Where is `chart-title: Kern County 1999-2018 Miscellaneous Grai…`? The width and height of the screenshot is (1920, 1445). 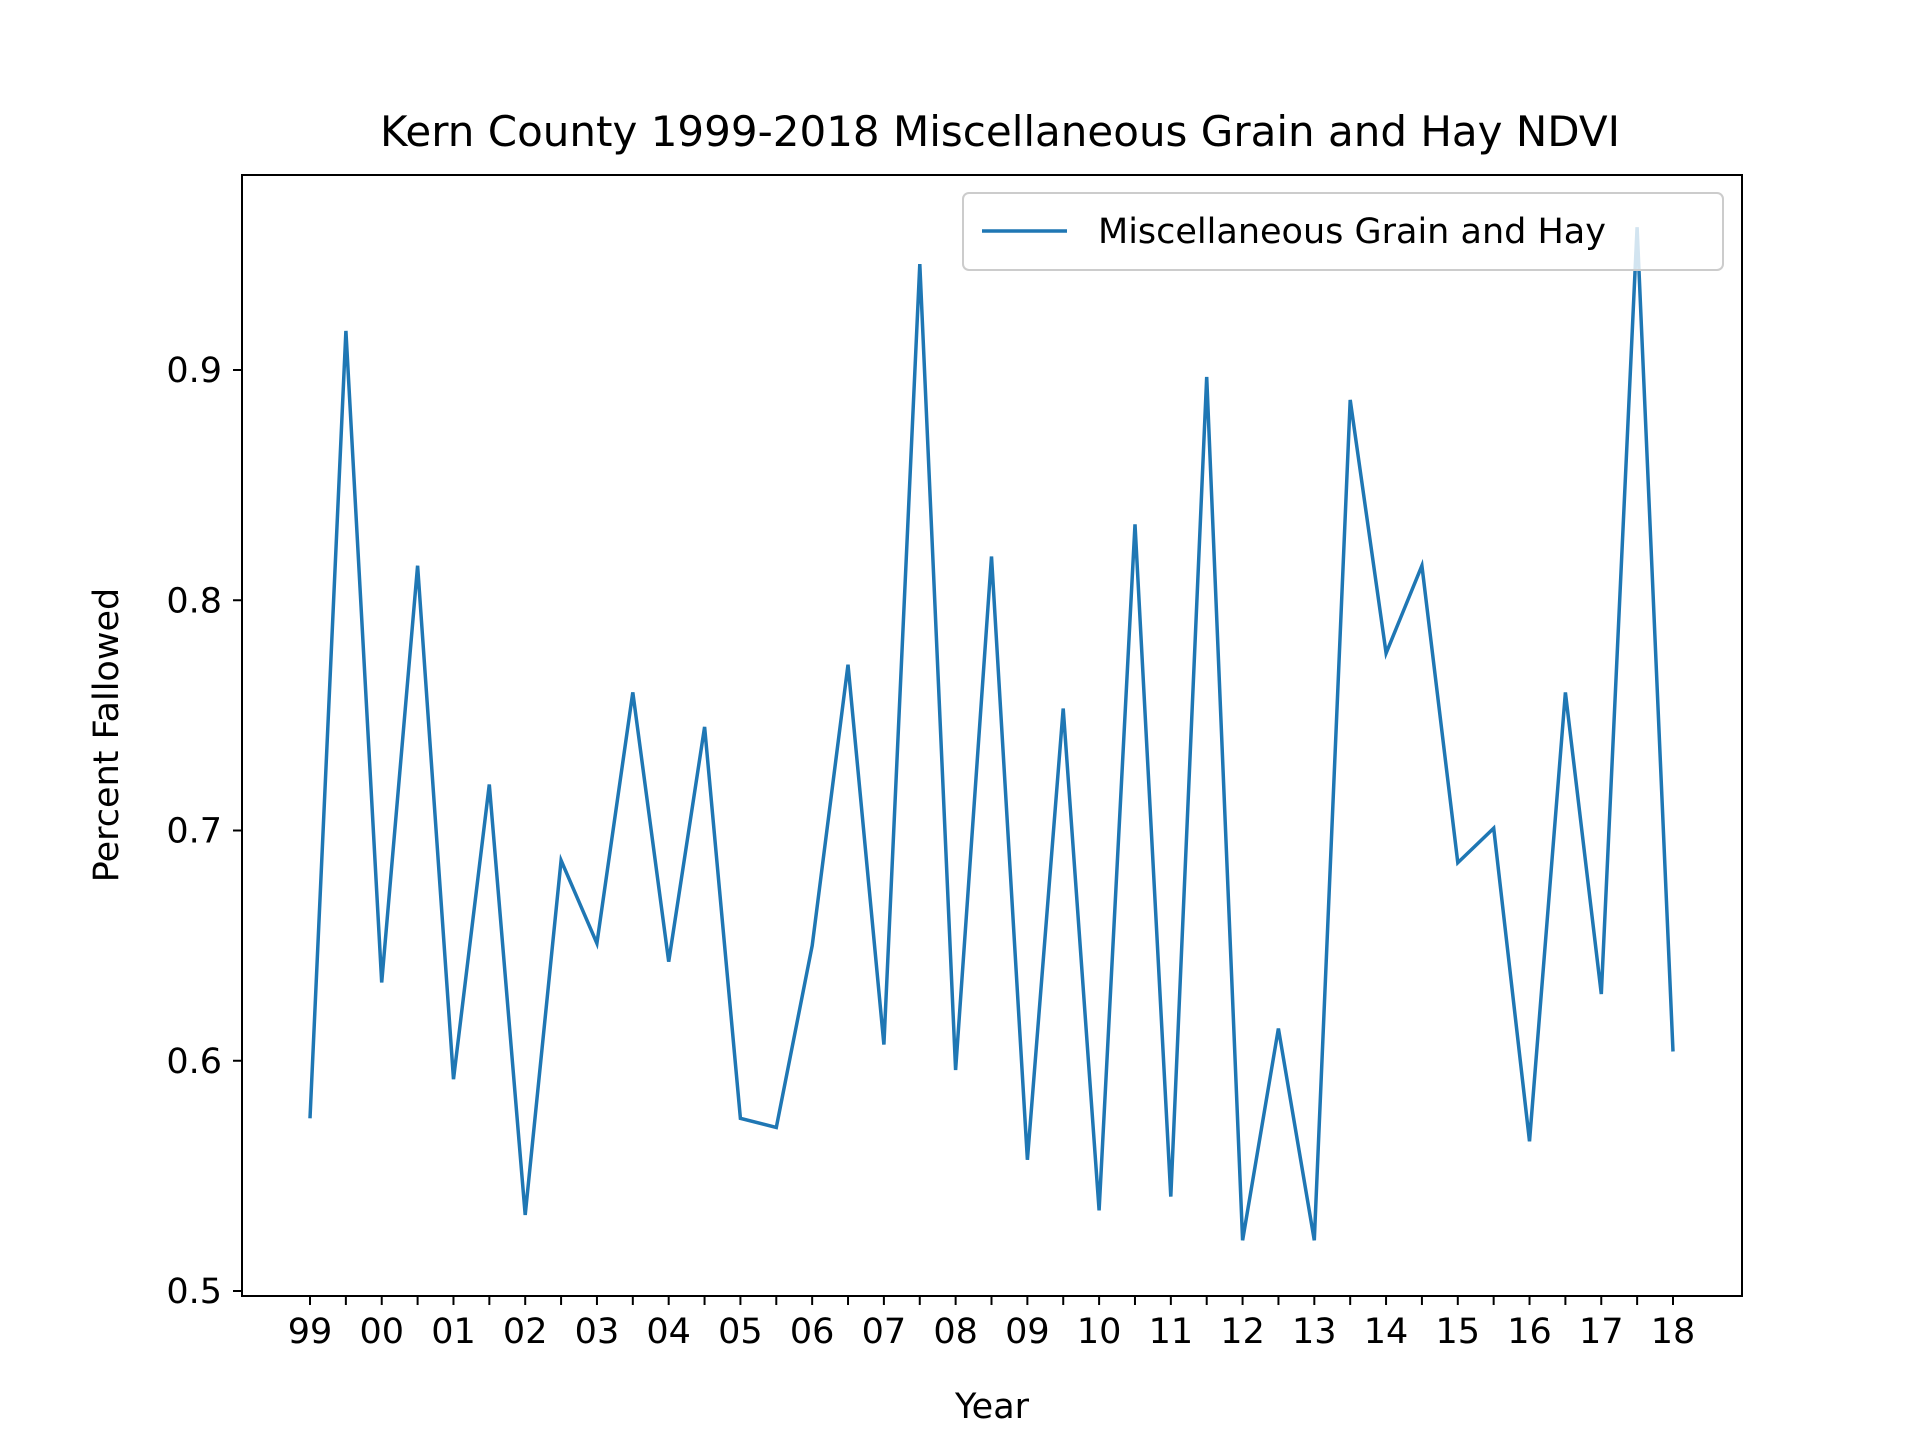 chart-title: Kern County 1999-2018 Miscellaneous Grai… is located at coordinates (1000, 131).